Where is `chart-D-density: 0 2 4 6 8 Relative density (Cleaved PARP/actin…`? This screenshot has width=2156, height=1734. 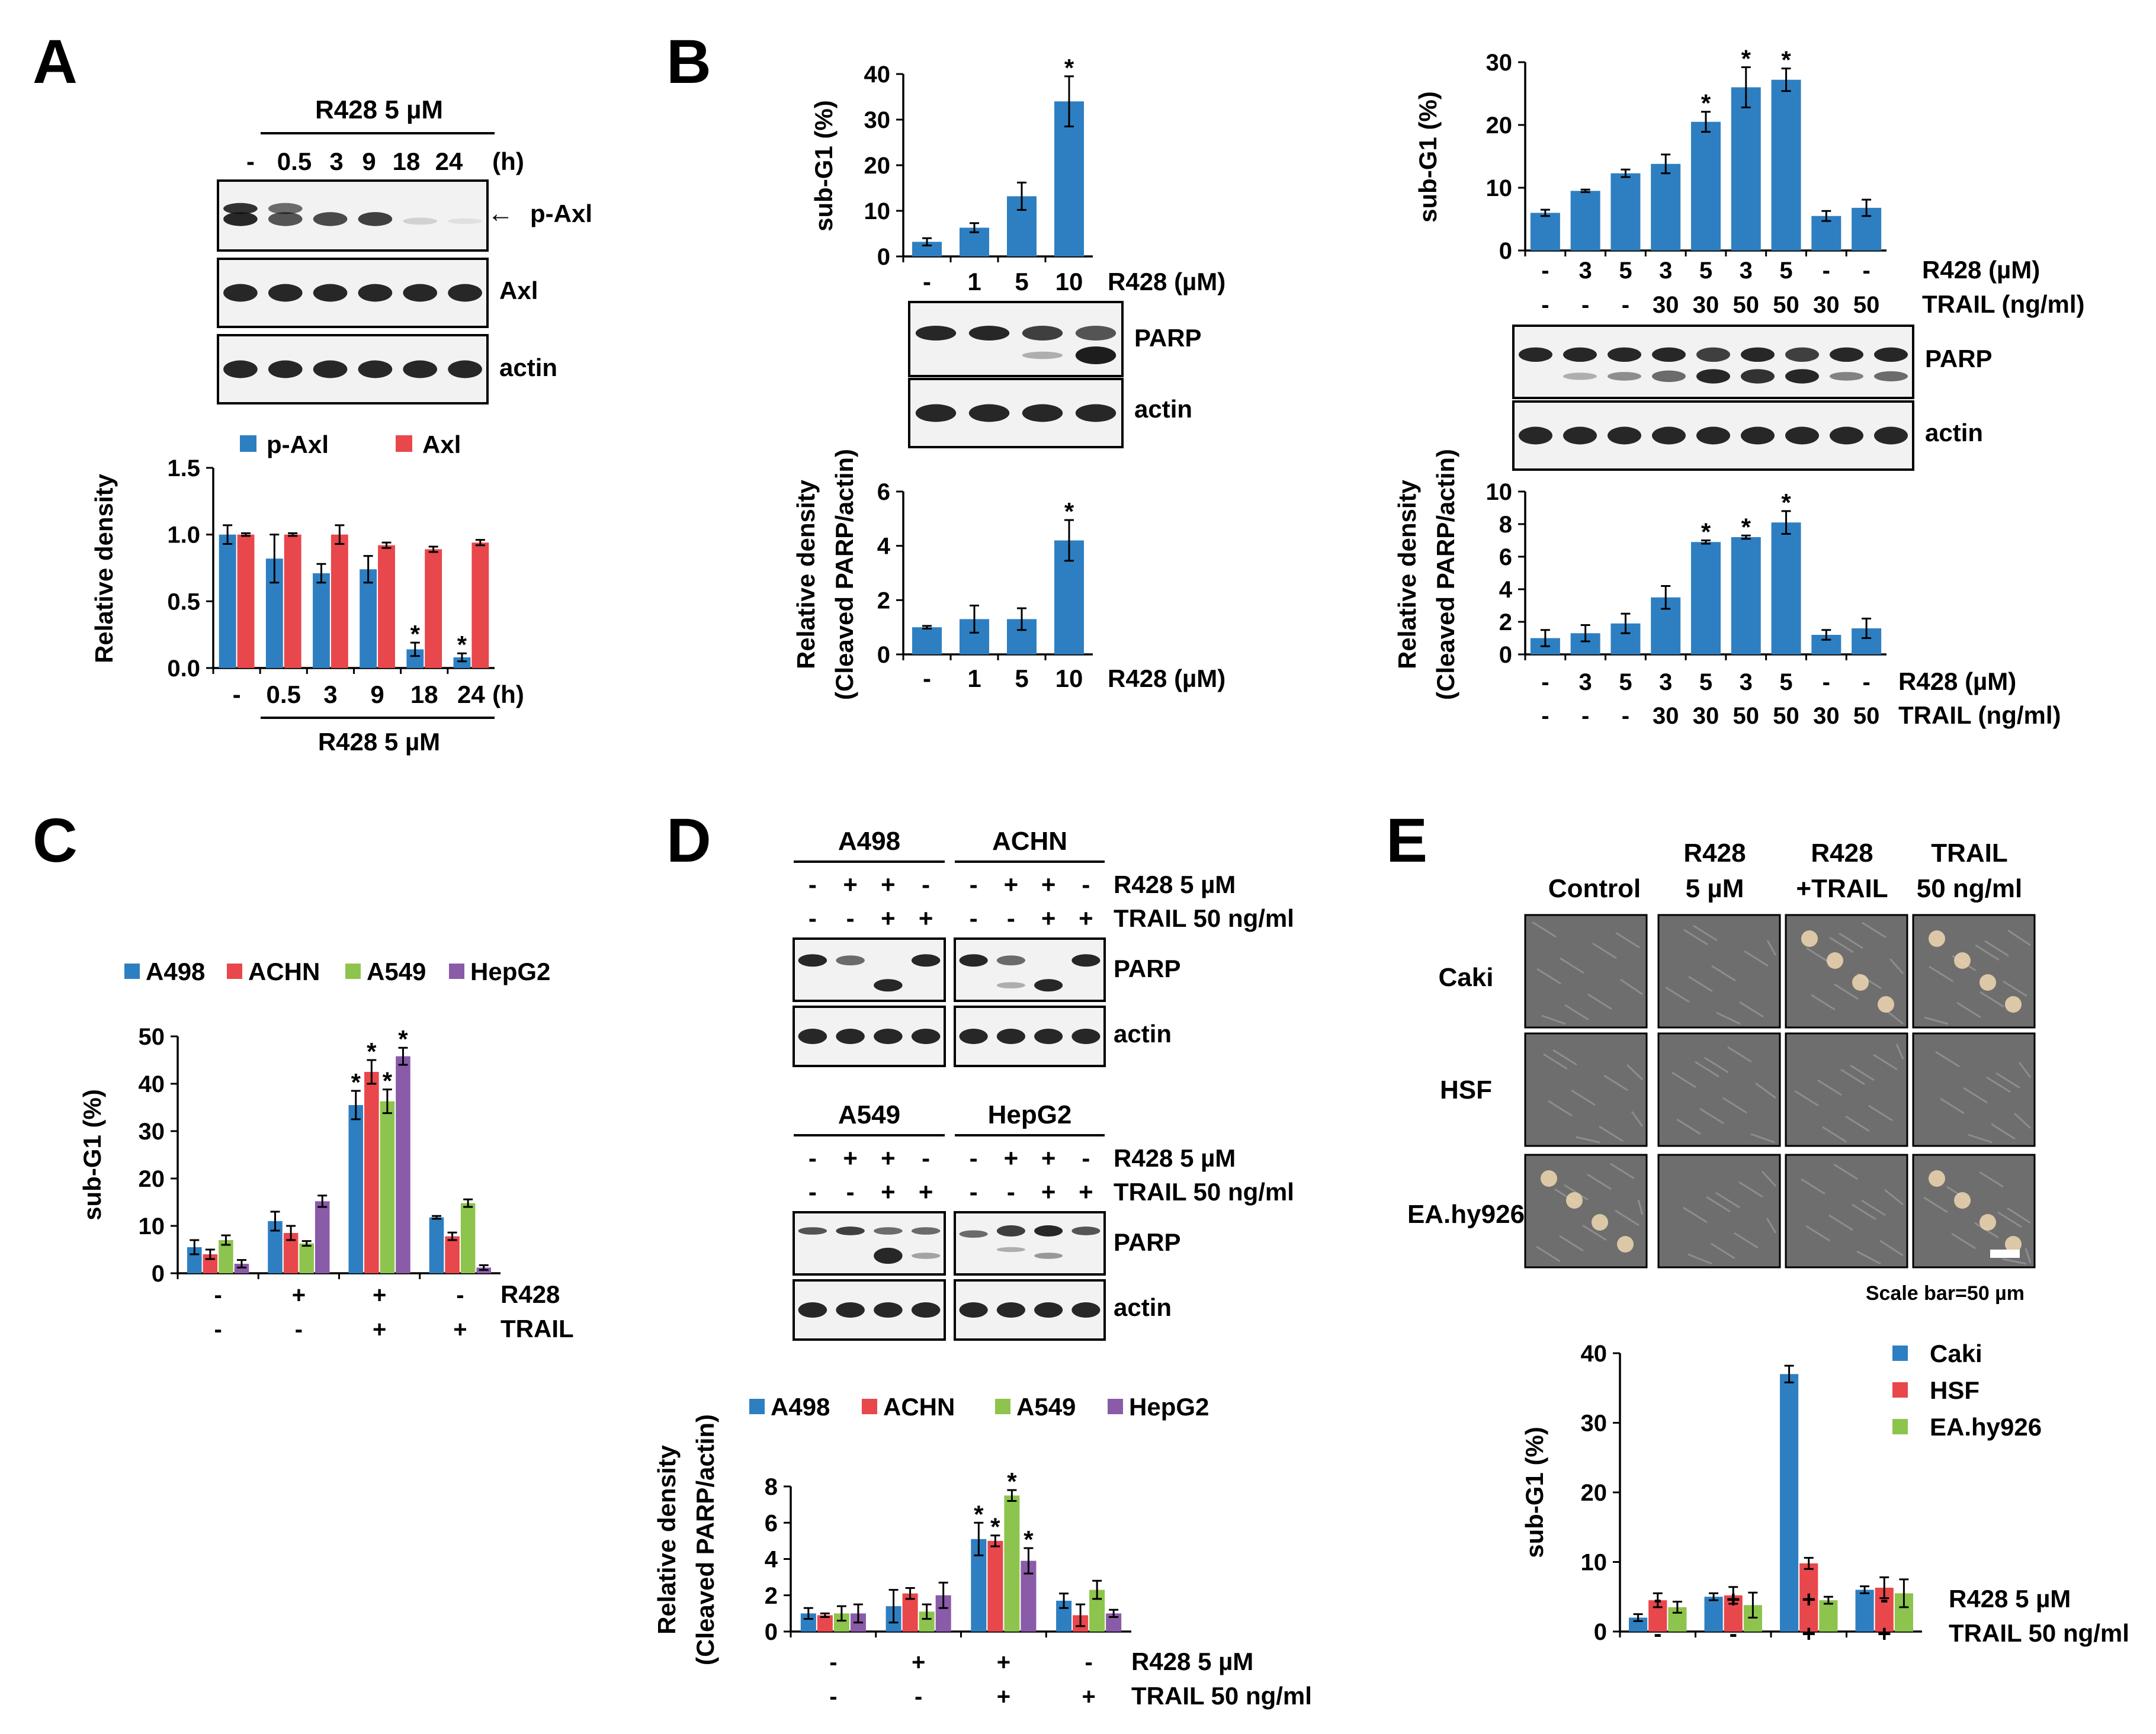
chart-D-density: 0 2 4 6 8 Relative density (Cleaved PARP/actin… is located at coordinates (982, 1562).